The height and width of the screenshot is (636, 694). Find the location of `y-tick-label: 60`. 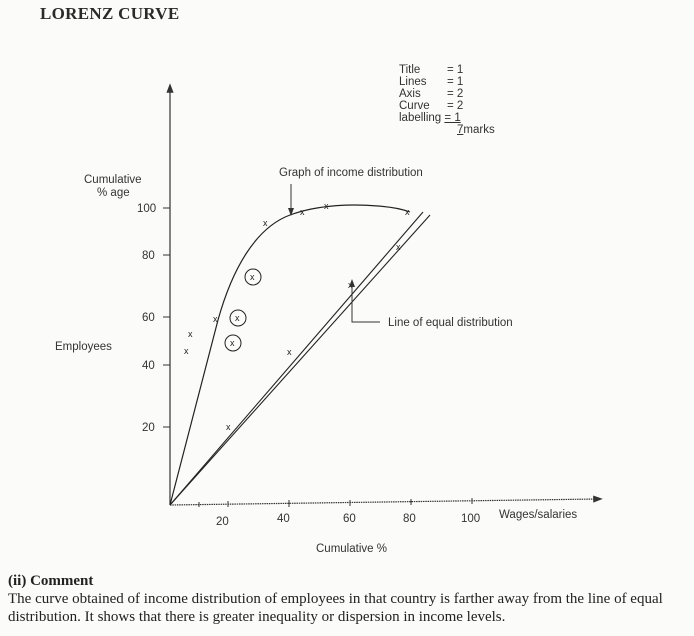

y-tick-label: 60 is located at coordinates (148, 318).